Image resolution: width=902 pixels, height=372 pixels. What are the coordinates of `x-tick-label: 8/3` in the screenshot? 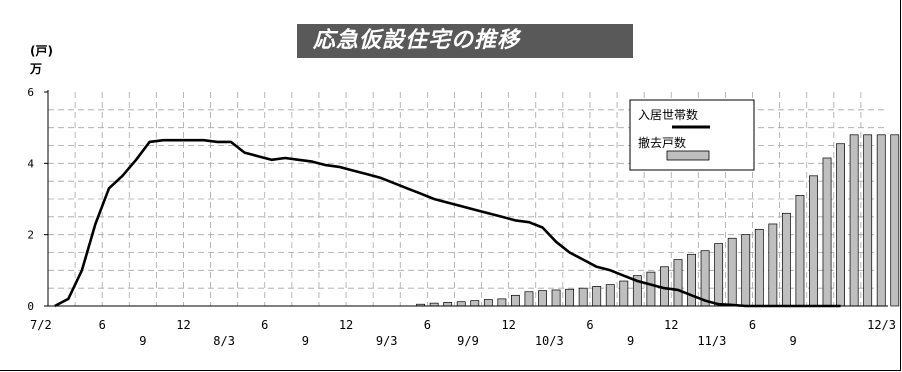 It's located at (224, 341).